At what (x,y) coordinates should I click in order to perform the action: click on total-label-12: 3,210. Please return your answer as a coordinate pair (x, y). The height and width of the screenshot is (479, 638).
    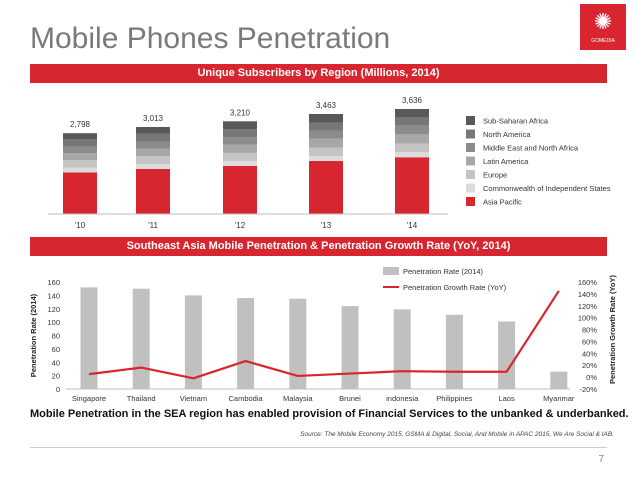
    Looking at the image, I should click on (240, 112).